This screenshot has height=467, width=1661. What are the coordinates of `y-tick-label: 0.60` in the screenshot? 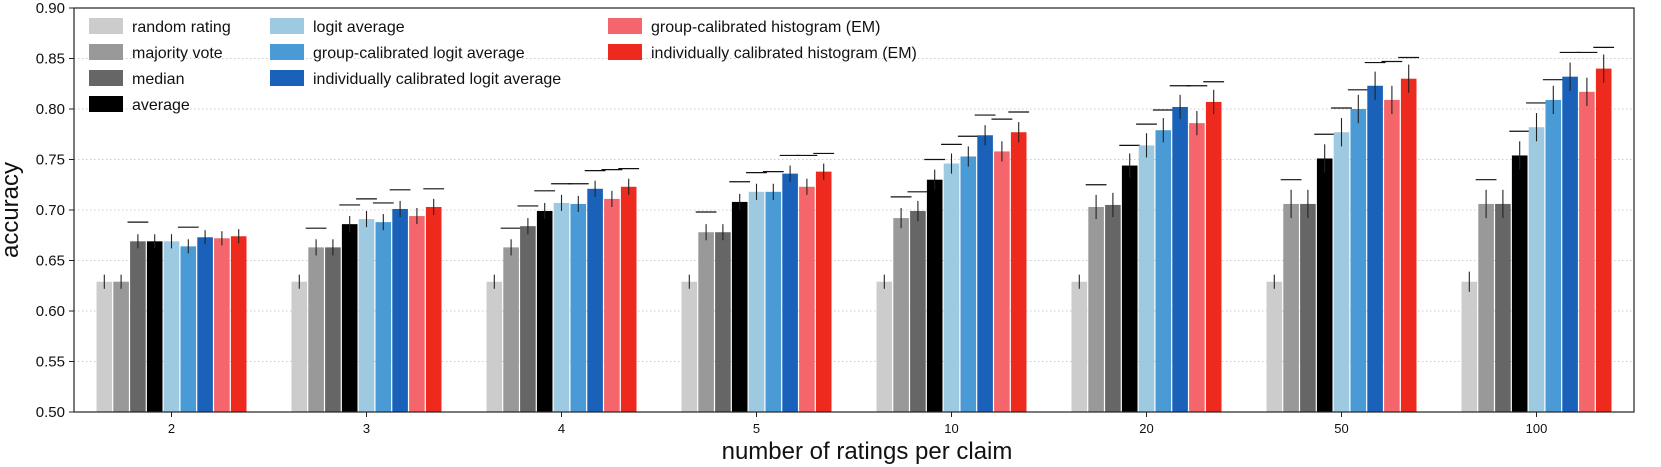 It's located at (50, 311).